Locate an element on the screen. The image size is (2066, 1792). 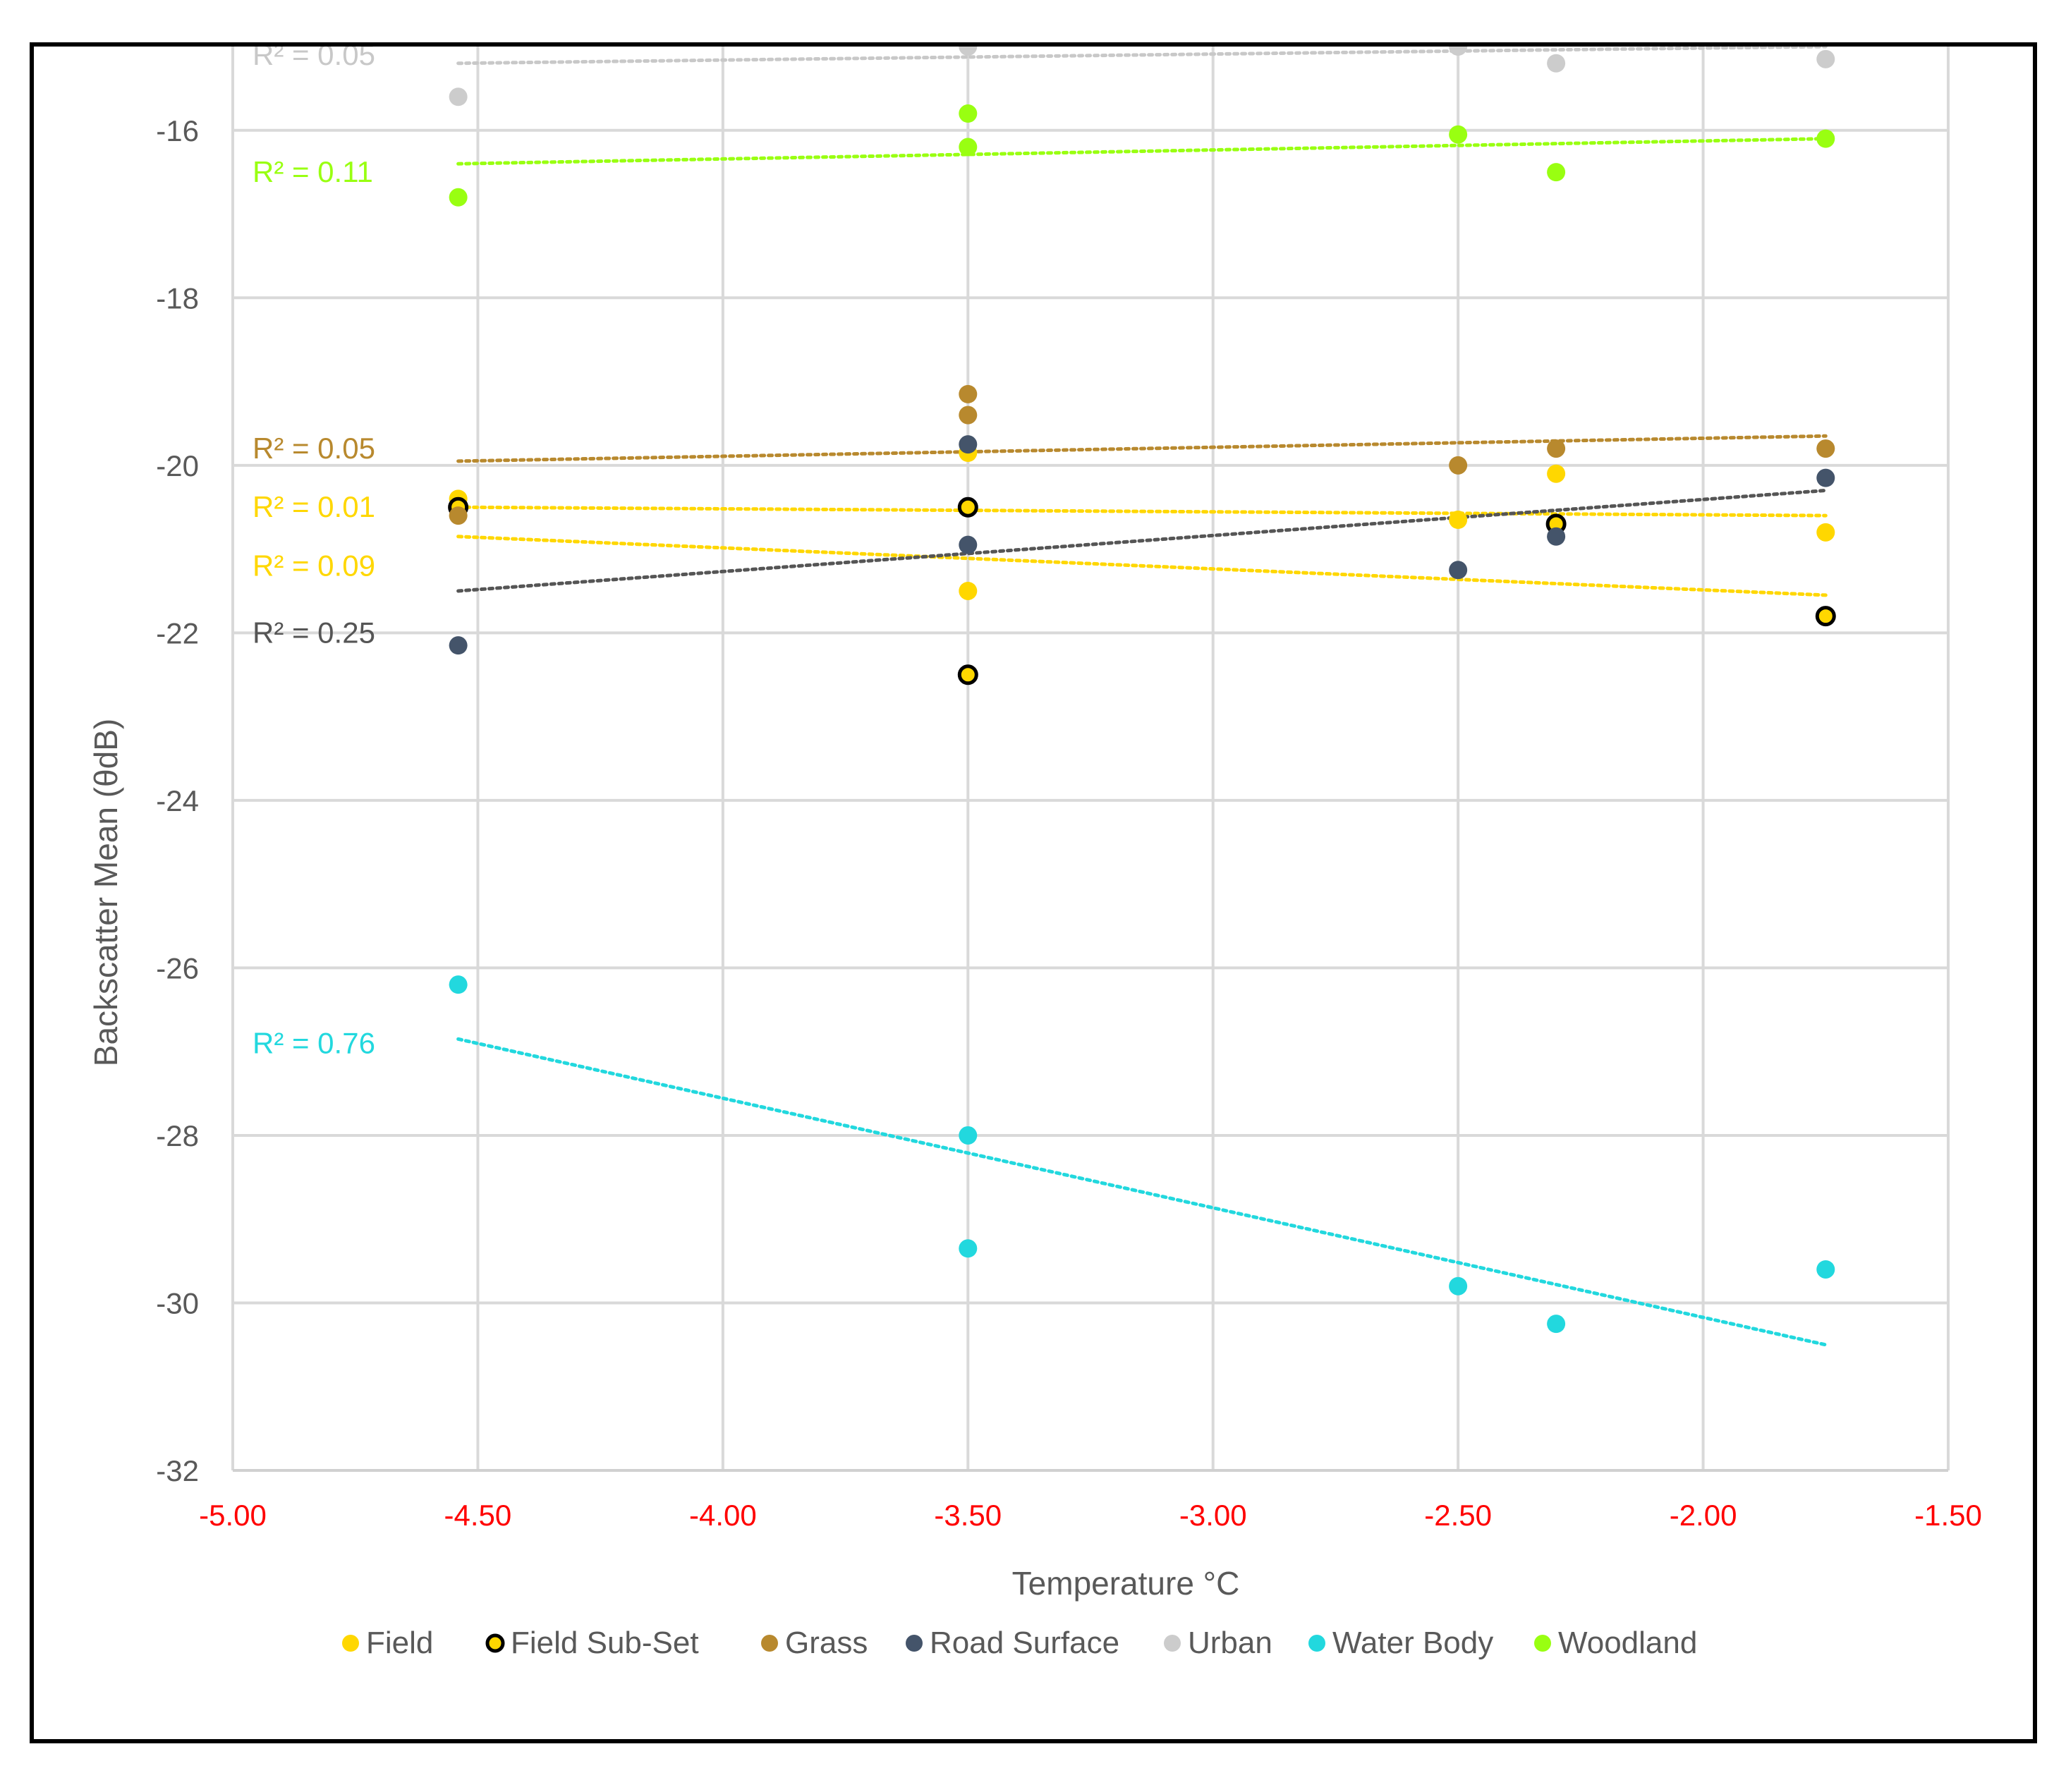
r2-label-road-surface: R² = 0.25 is located at coordinates (314, 632).